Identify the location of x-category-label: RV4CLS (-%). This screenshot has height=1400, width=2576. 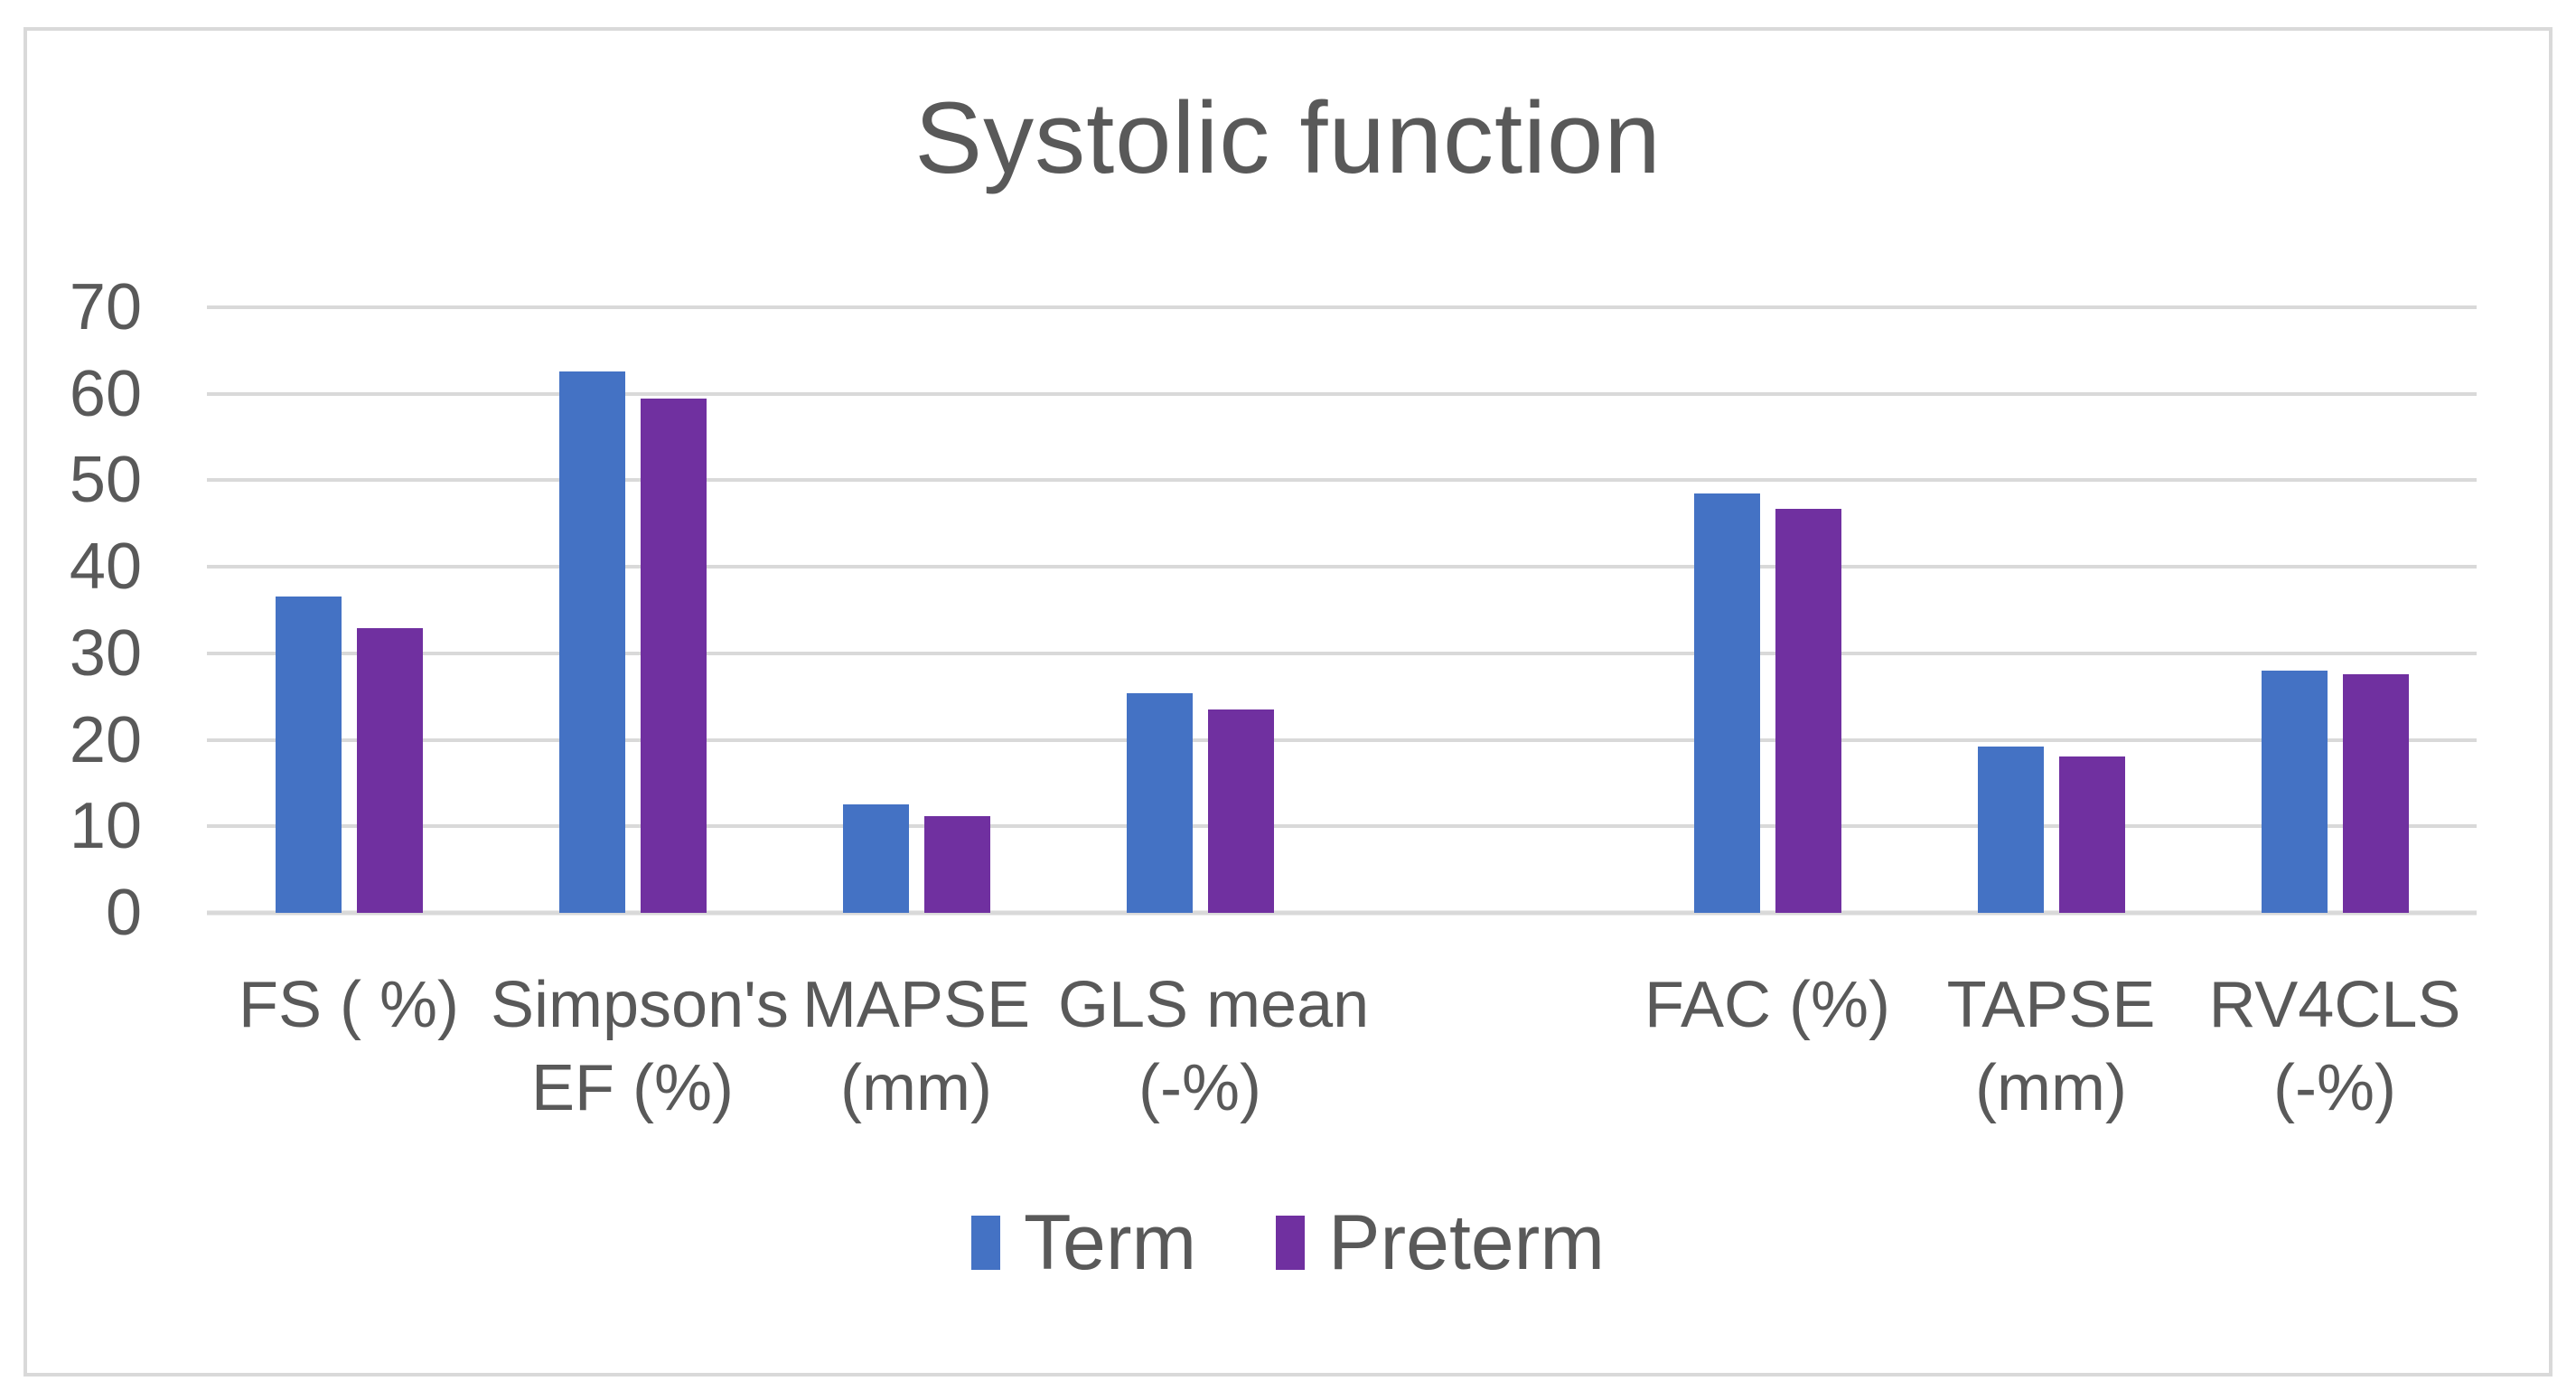
(2335, 1046).